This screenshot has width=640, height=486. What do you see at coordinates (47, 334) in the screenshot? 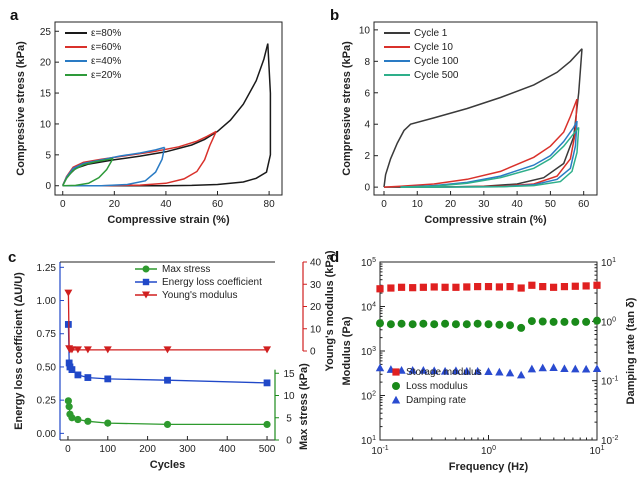
I see `left-tick-label: 0.75` at bounding box center [47, 334].